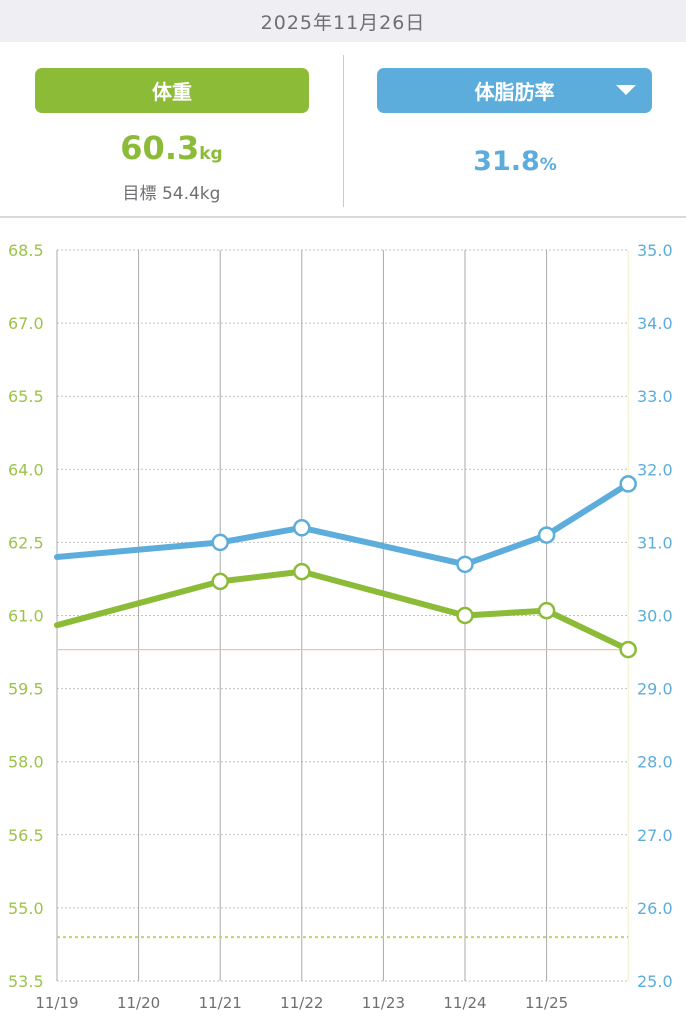 The image size is (686, 1024). I want to click on left-axis-tick-label: 65.5, so click(26, 396).